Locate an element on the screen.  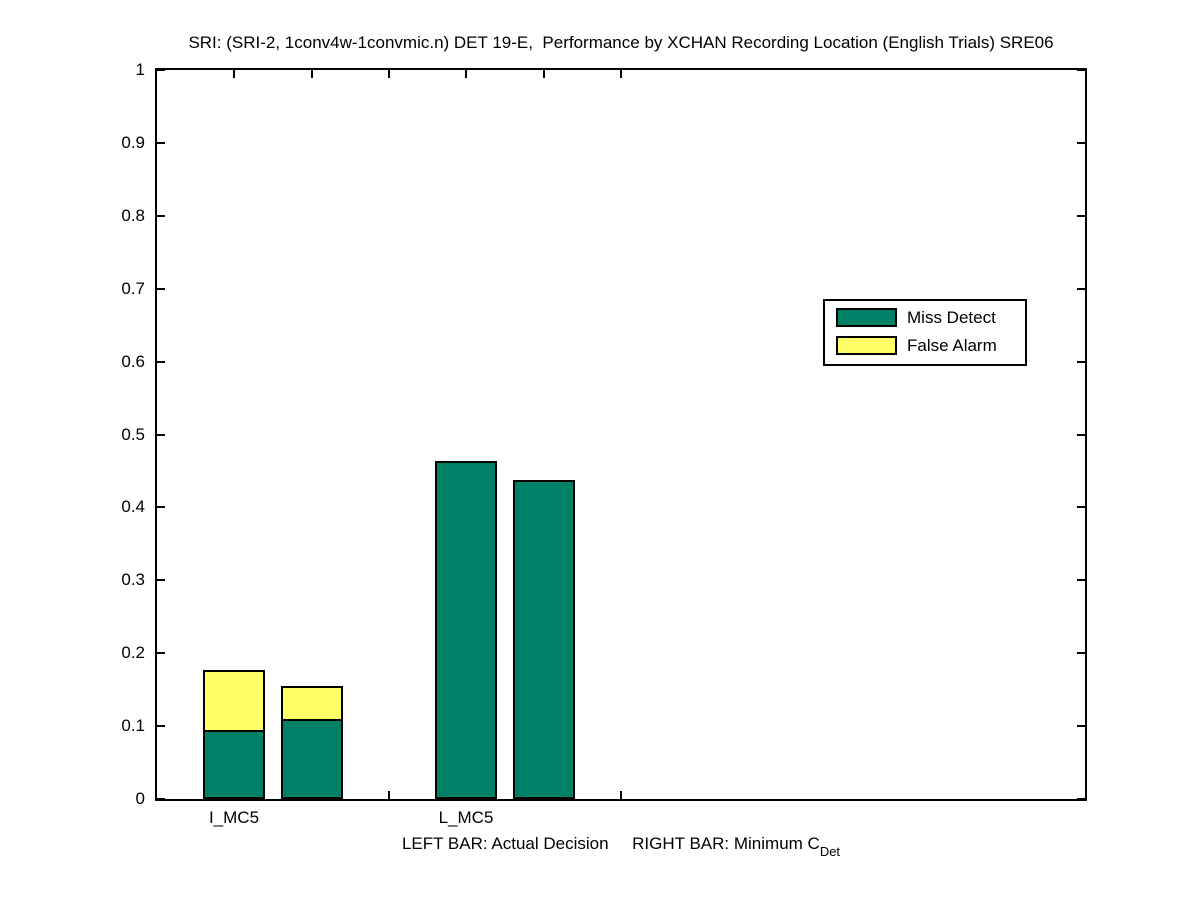
y-axis-tick-label: 1 is located at coordinates (140, 69).